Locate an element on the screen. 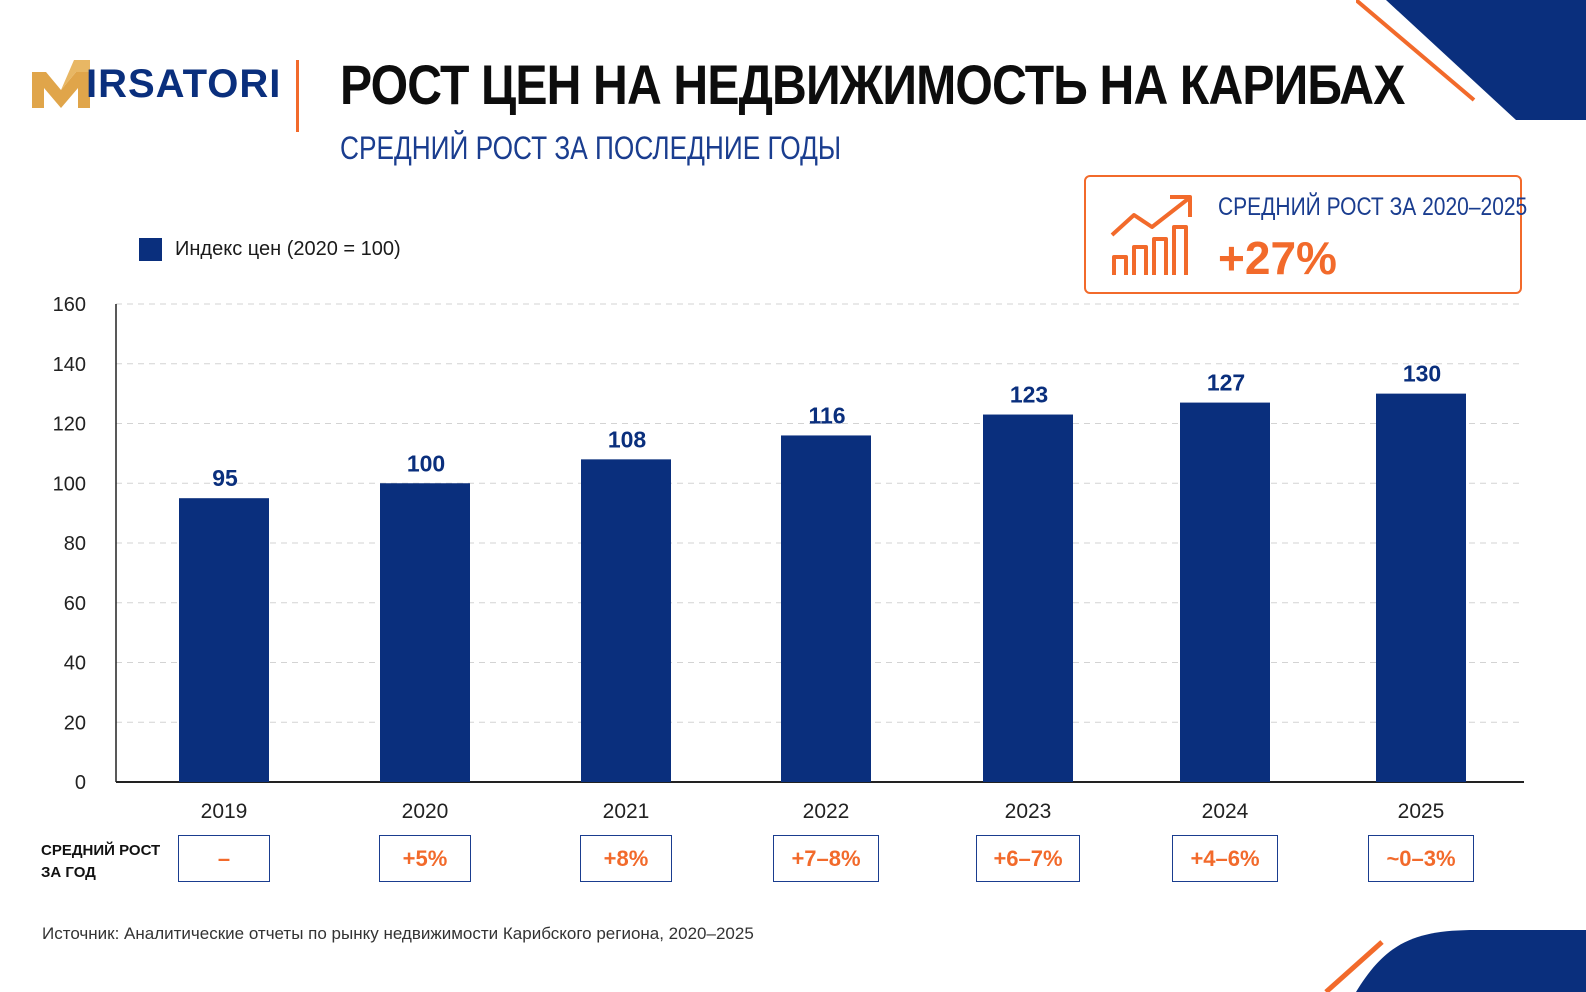 The image size is (1586, 992). y-tick-label: 60 is located at coordinates (75, 604).